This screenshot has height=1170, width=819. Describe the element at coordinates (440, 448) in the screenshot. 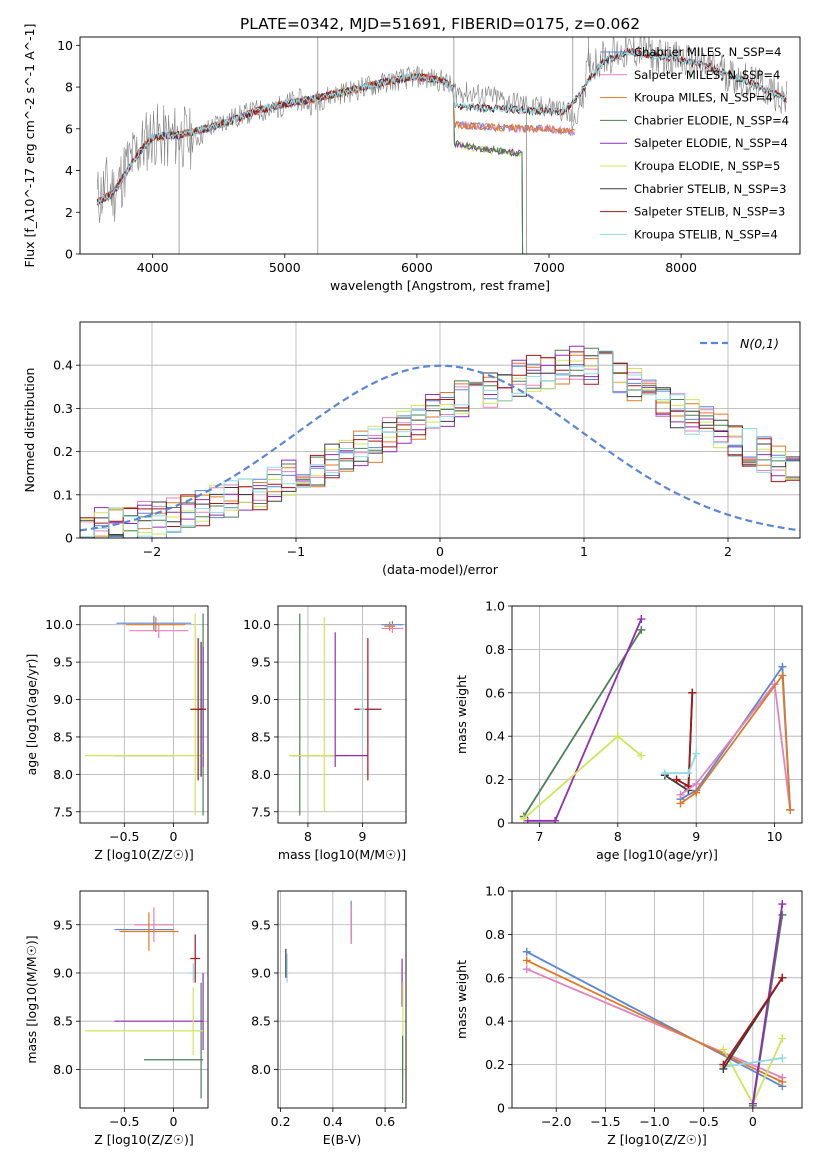

I see `normal-distribution-curve` at that location.